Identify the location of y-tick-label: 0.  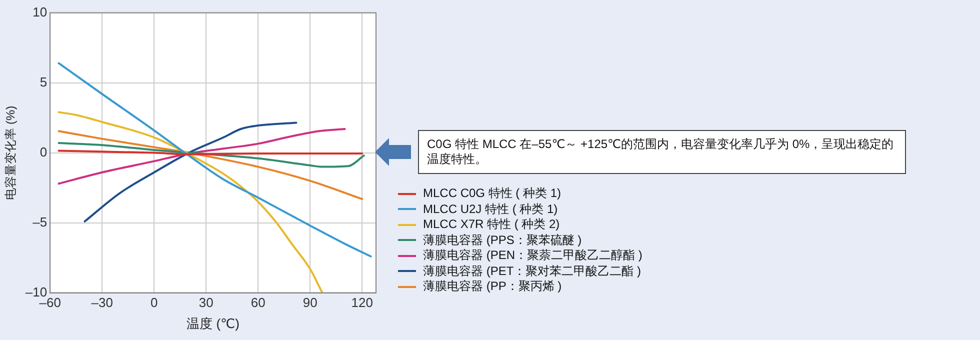
(44, 152).